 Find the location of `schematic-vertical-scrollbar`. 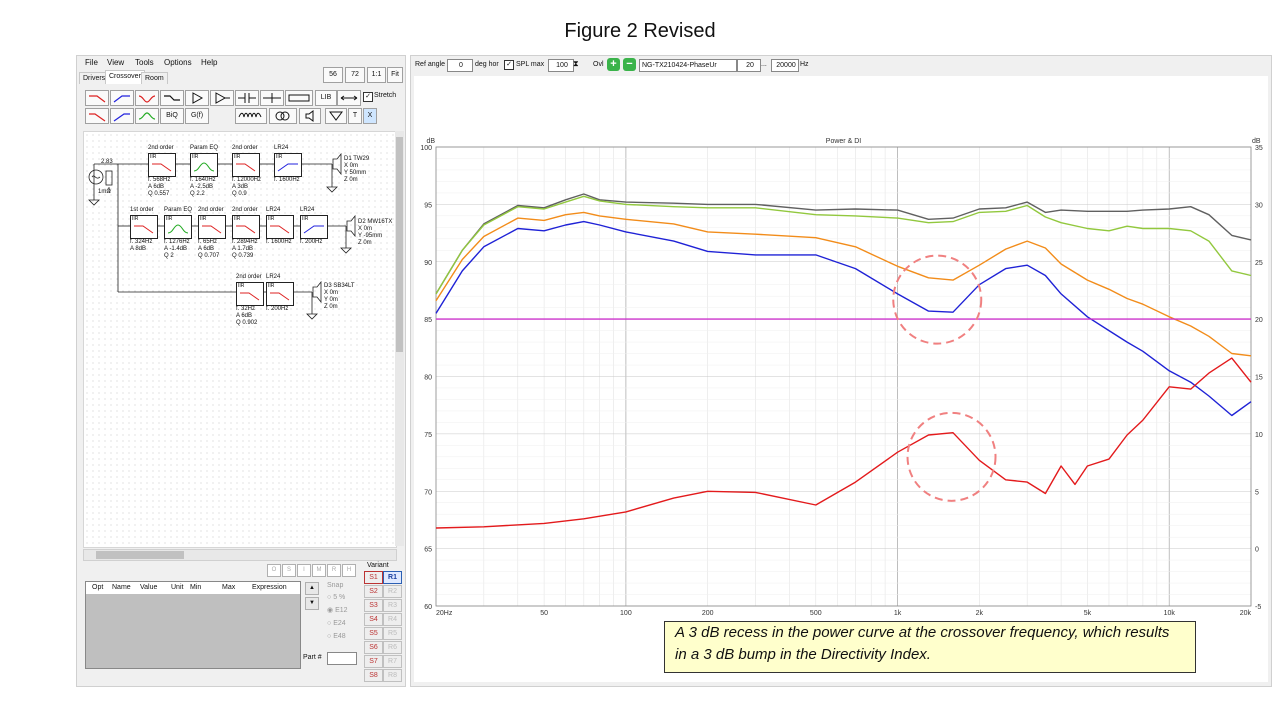

schematic-vertical-scrollbar is located at coordinates (399, 338).